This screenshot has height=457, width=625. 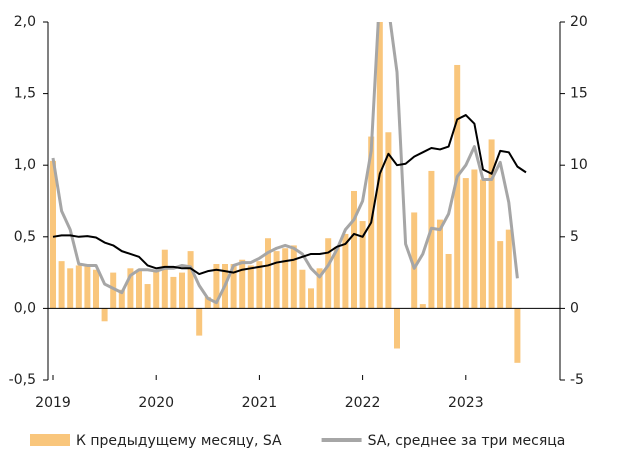 What do you see at coordinates (579, 165) in the screenshot?
I see `y2-tick-label: 10` at bounding box center [579, 165].